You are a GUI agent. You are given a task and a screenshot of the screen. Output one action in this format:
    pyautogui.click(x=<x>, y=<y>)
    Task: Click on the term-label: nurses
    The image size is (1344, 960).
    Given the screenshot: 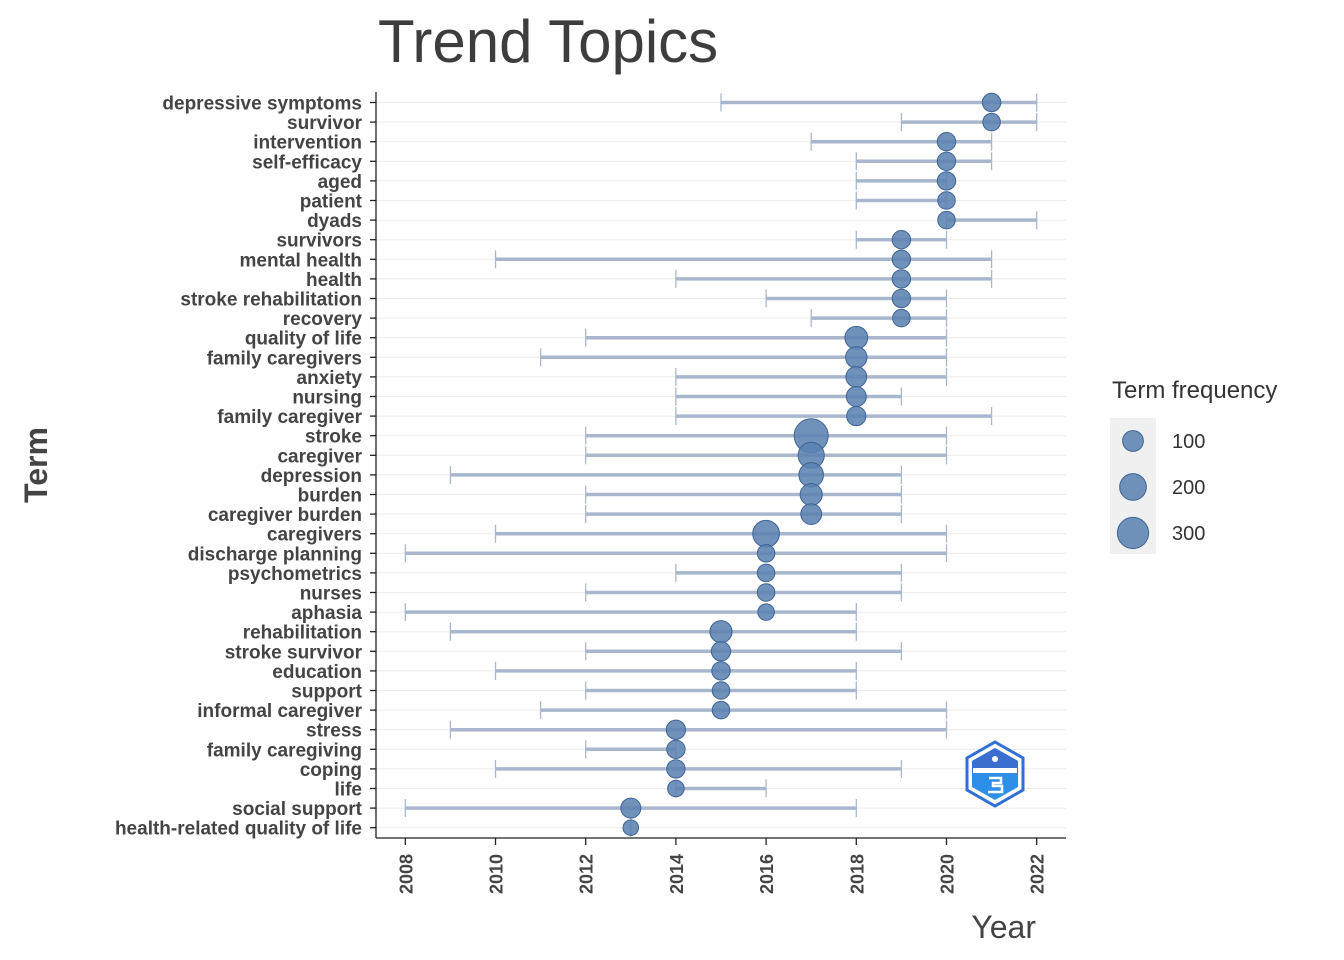 What is the action you would take?
    pyautogui.click(x=331, y=594)
    